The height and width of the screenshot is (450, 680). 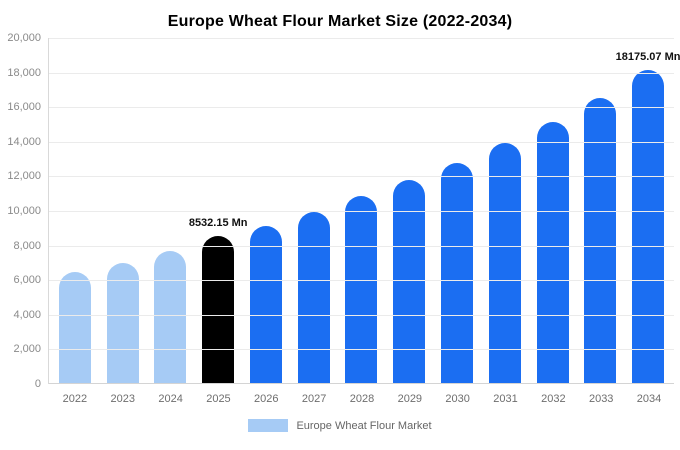 What do you see at coordinates (170, 399) in the screenshot?
I see `x-axis-label: 2024` at bounding box center [170, 399].